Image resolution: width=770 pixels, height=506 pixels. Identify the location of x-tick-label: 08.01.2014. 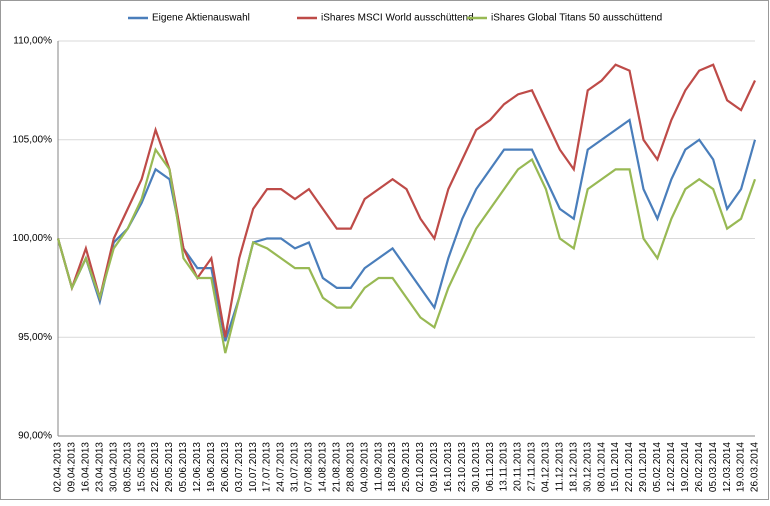
(601, 467).